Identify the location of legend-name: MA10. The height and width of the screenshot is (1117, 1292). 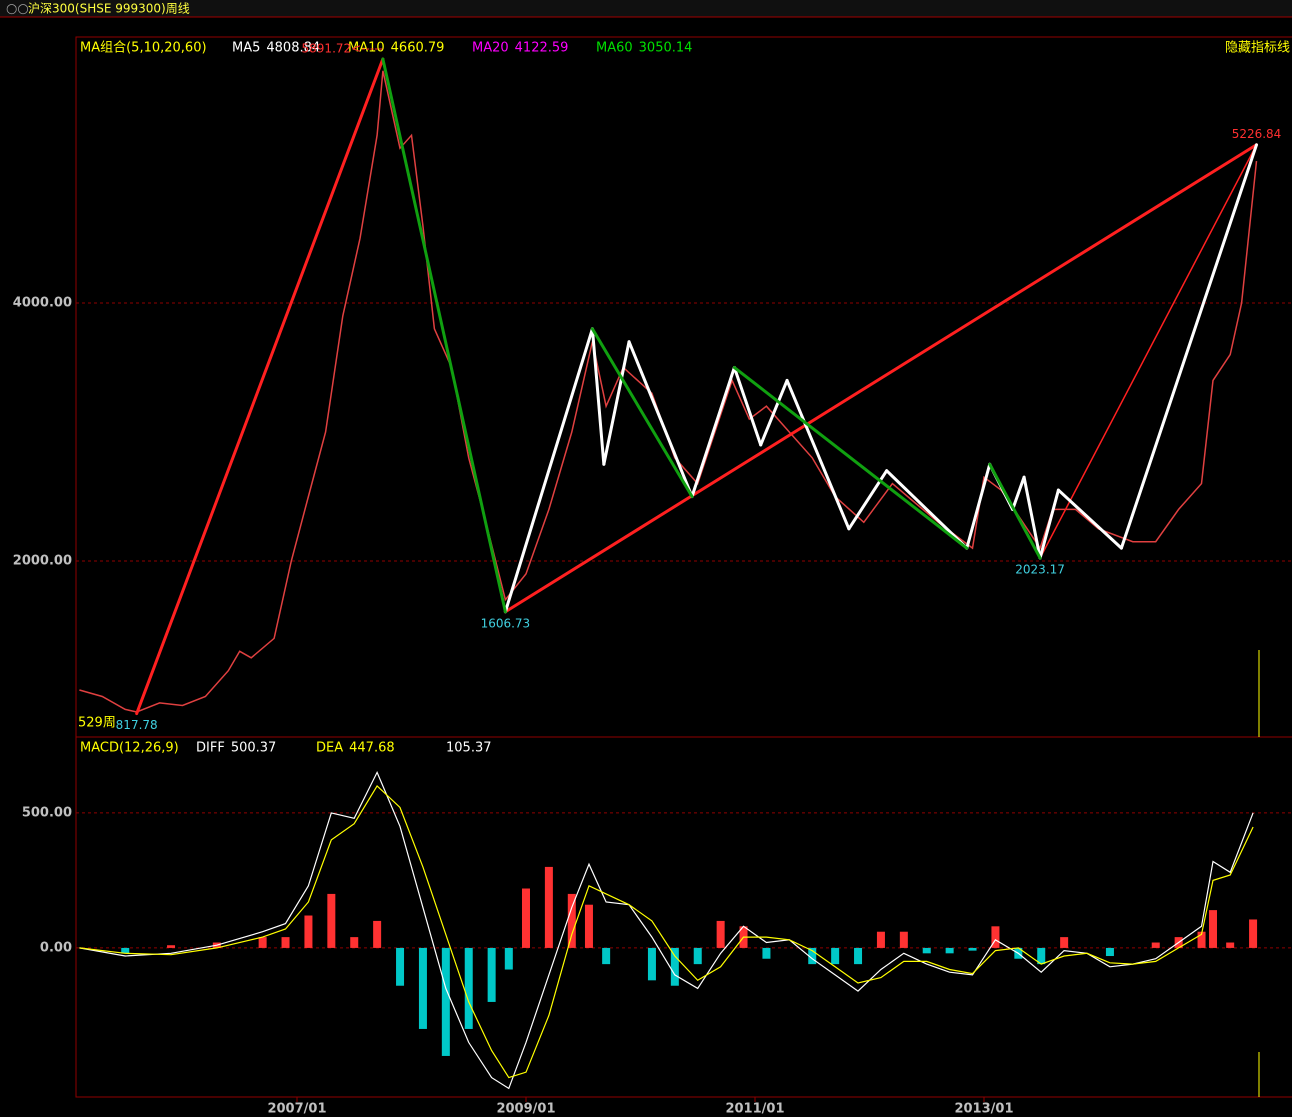
(366, 48).